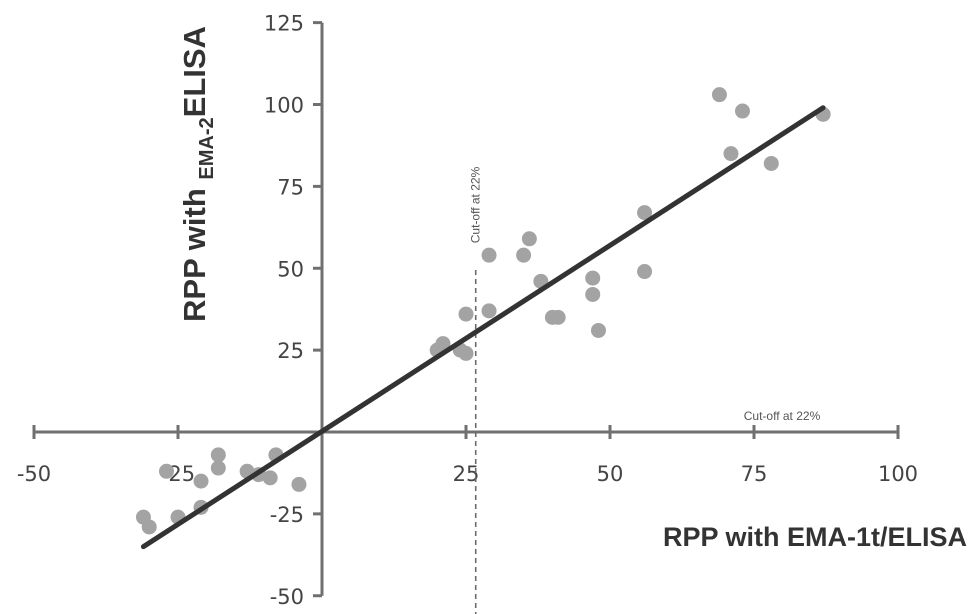  Describe the element at coordinates (290, 351) in the screenshot. I see `y-tick-label: 25` at that location.